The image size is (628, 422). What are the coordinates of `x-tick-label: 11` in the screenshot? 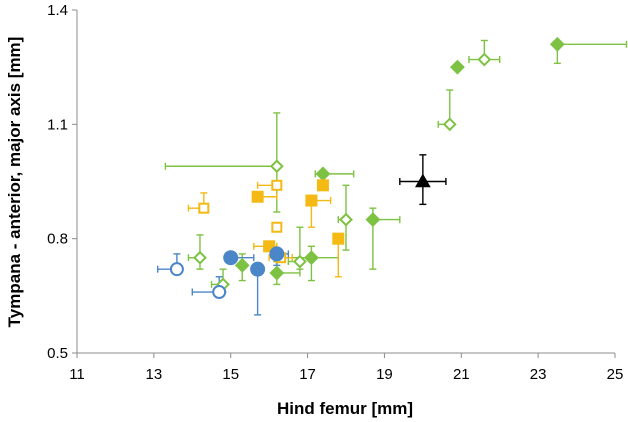 It's located at (77, 374).